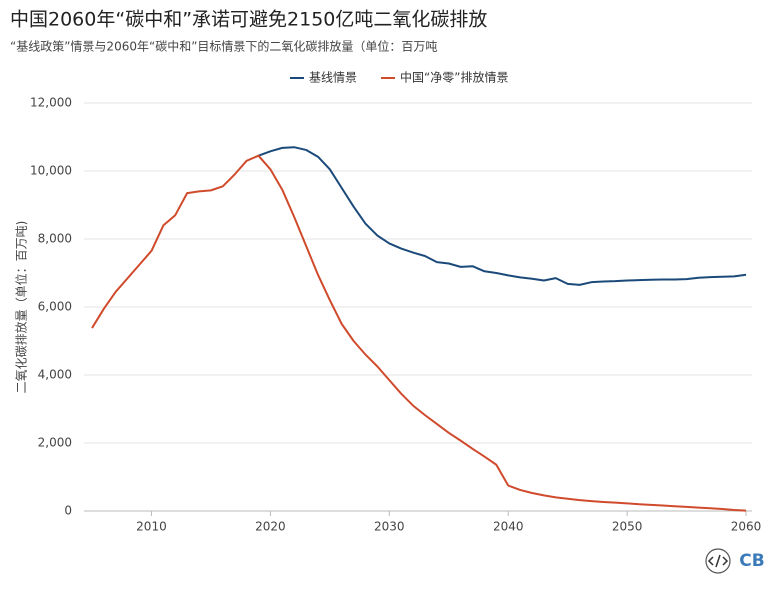  I want to click on legend-label: 基线情景, so click(333, 78).